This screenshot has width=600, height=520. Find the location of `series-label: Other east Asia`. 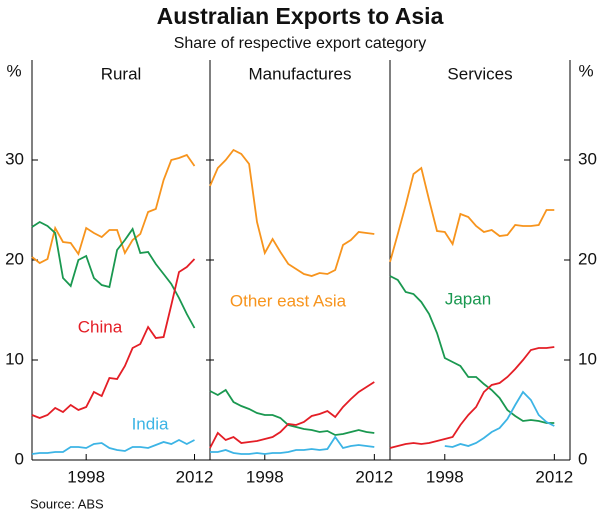

series-label: Other east Asia is located at coordinates (288, 300).